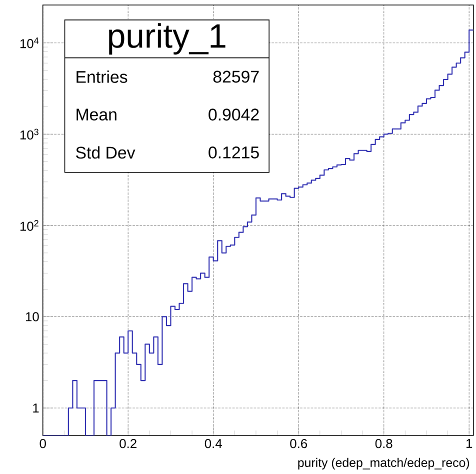  Describe the element at coordinates (384, 464) in the screenshot. I see `x-axis-title: purity (edep_match/edep_reco)` at that location.